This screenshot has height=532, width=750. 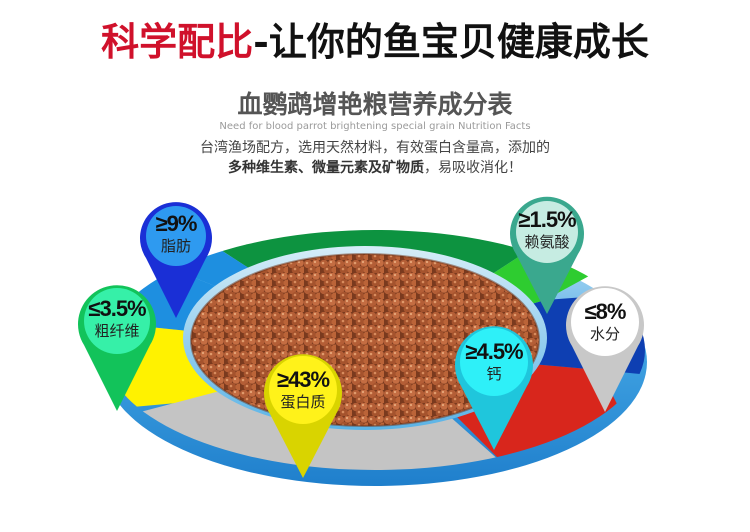 I want to click on description-line-2: 多种维生素、微量元素及矿物质，易吸收消化！, so click(x=375, y=168).